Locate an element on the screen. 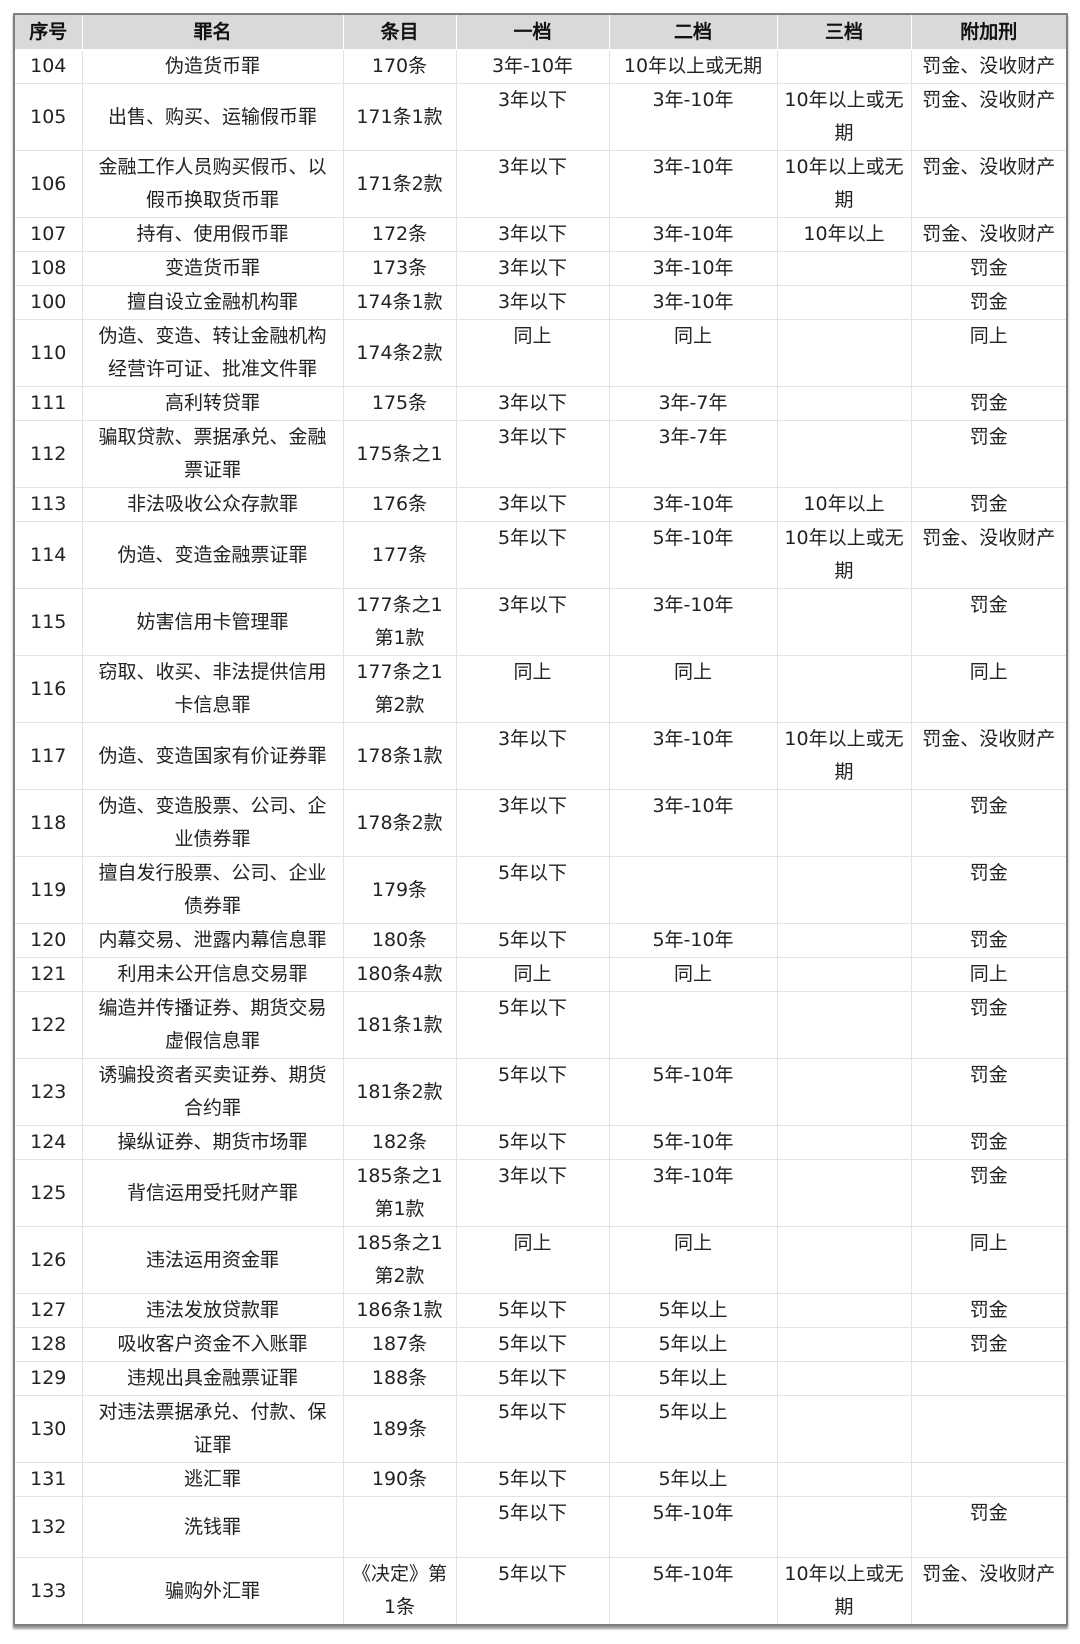  crime-cell: 编造并传播证券、期货交易 虚假信息罪 is located at coordinates (212, 1025).